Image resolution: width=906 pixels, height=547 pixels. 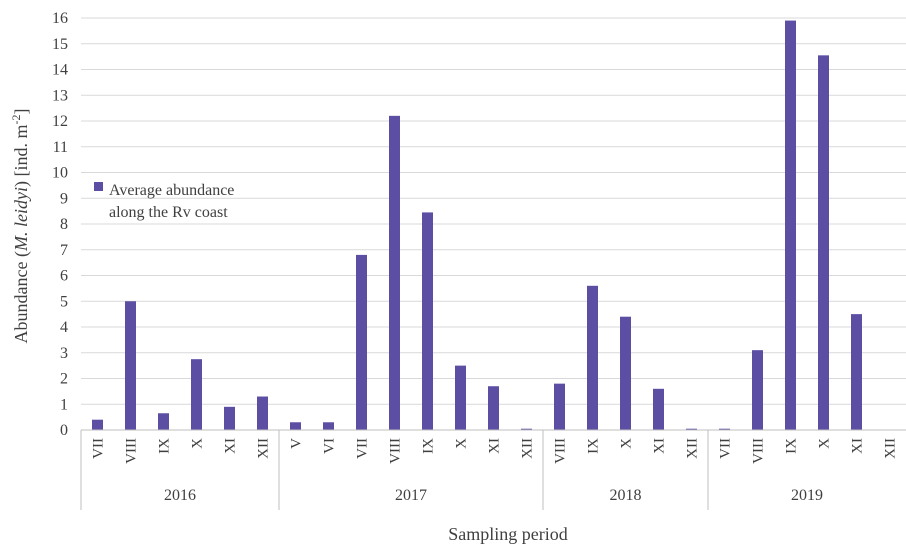 What do you see at coordinates (64, 250) in the screenshot?
I see `y-tick-label: 7` at bounding box center [64, 250].